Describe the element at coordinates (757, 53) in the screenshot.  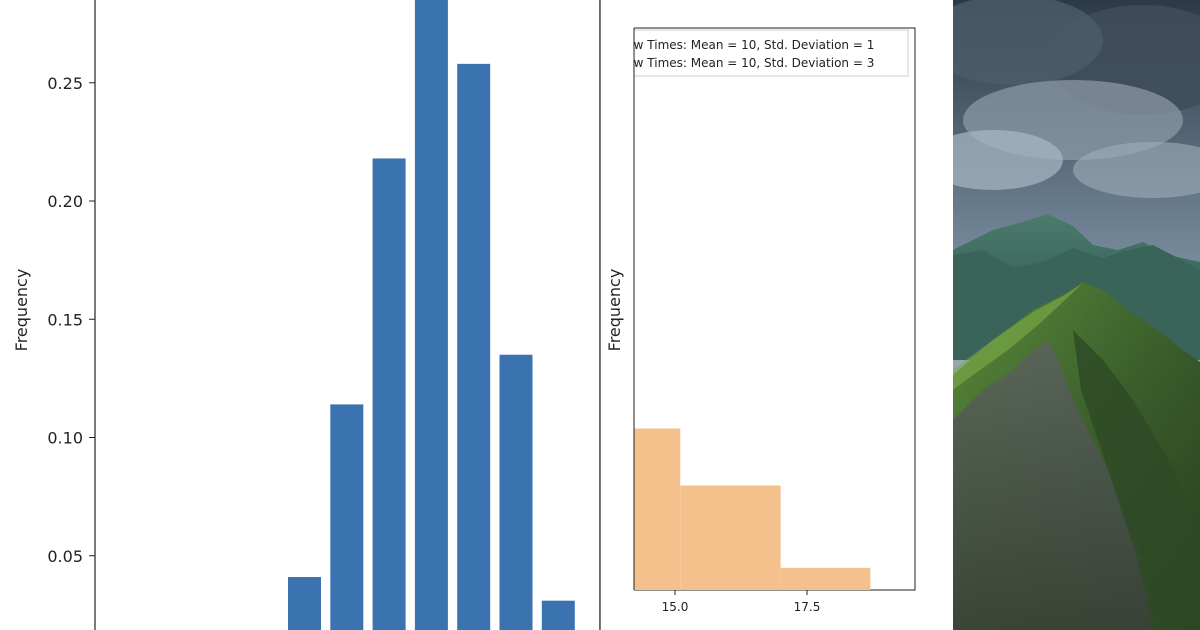
I see `legend-box` at that location.